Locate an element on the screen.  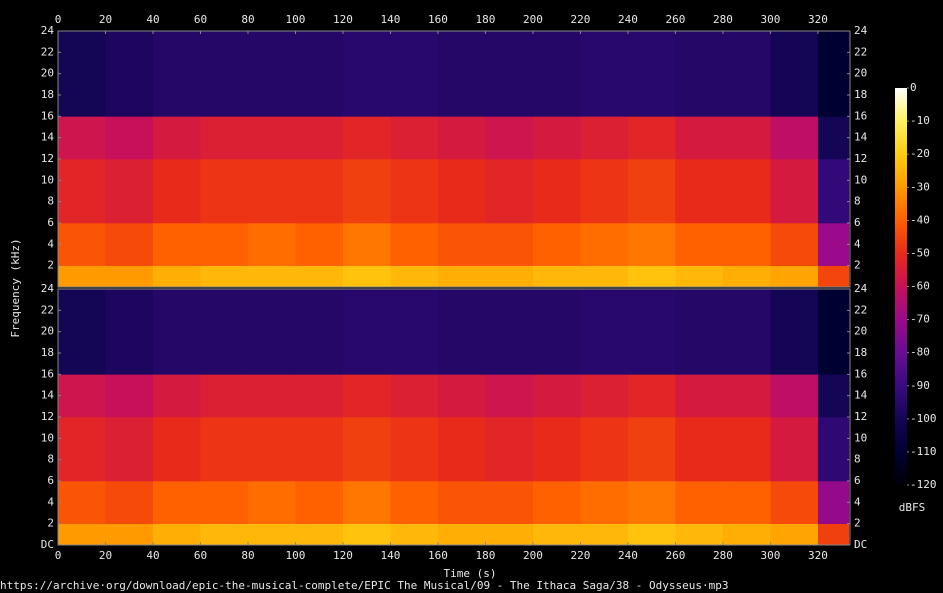
colorbar-tick-label: -70 is located at coordinates (920, 319).